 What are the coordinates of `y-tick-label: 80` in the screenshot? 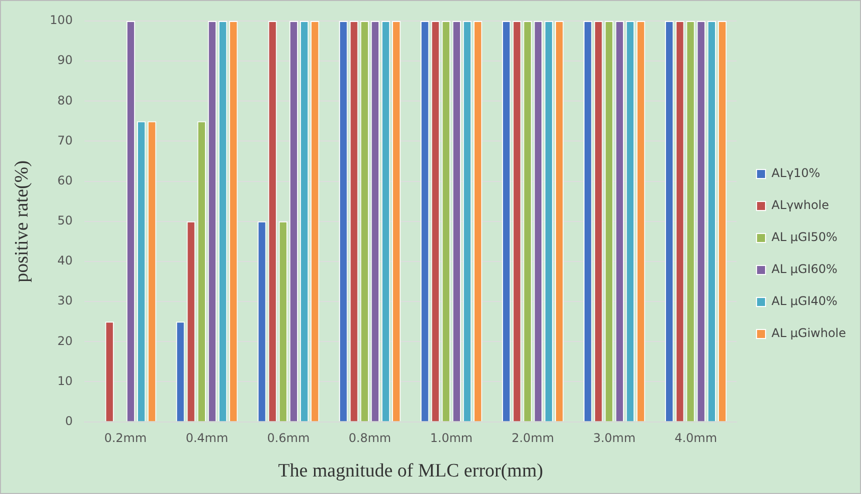 It's located at (65, 100).